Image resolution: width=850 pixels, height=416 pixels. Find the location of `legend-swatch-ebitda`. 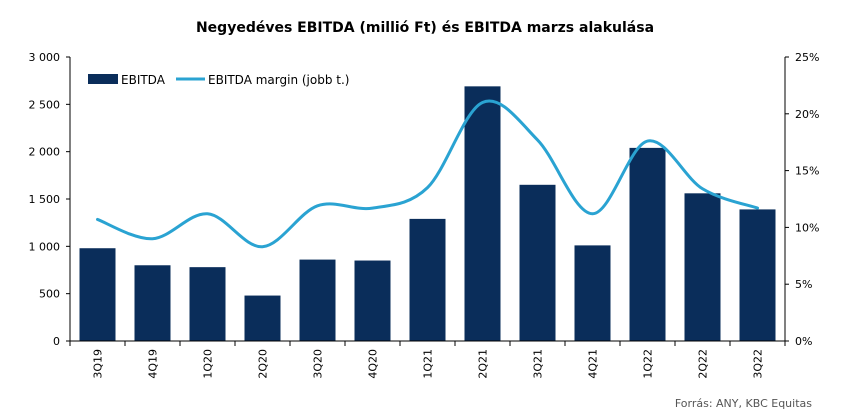

legend-swatch-ebitda is located at coordinates (103, 79).